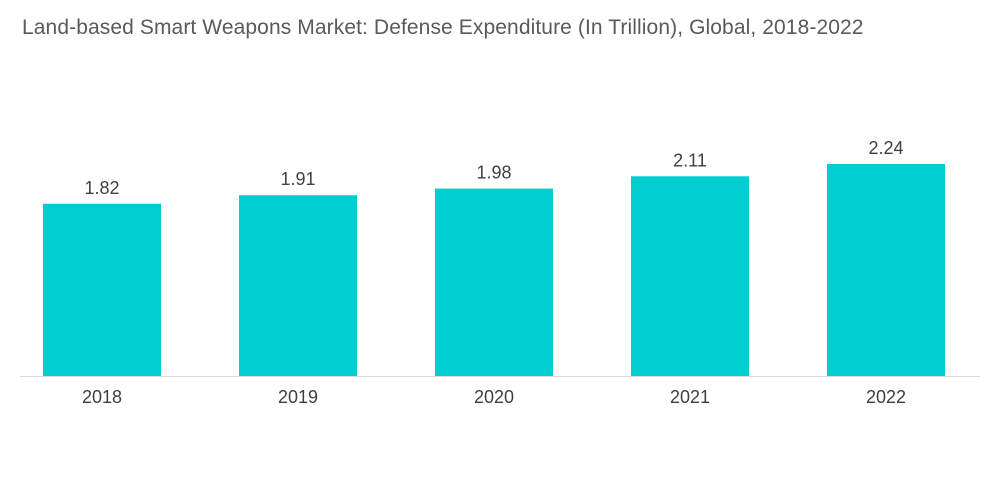 This screenshot has height=504, width=1000. I want to click on bar-2021, so click(690, 276).